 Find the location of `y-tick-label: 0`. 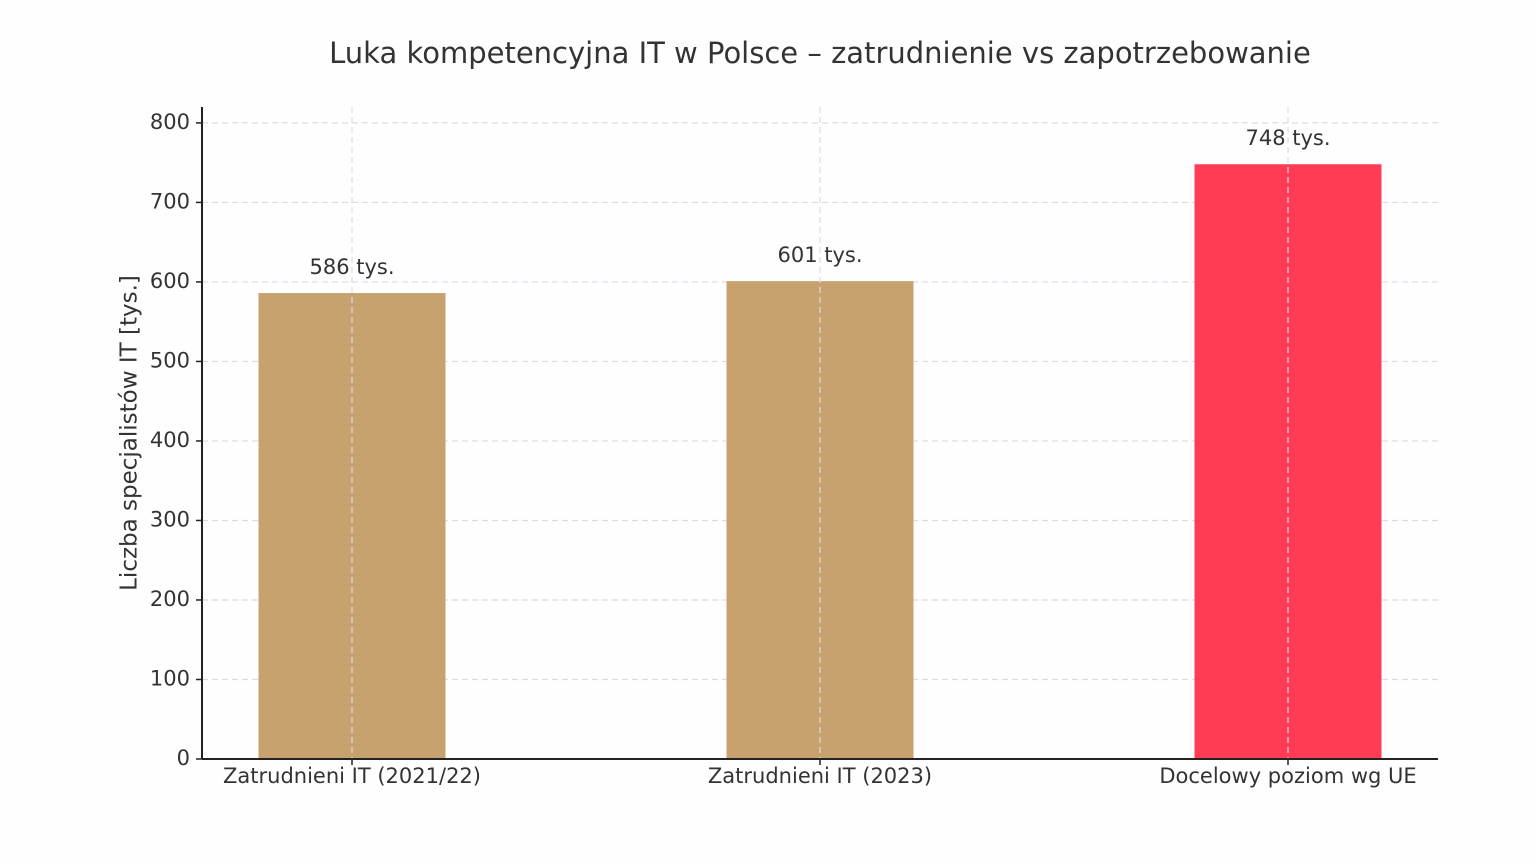

y-tick-label: 0 is located at coordinates (183, 758).